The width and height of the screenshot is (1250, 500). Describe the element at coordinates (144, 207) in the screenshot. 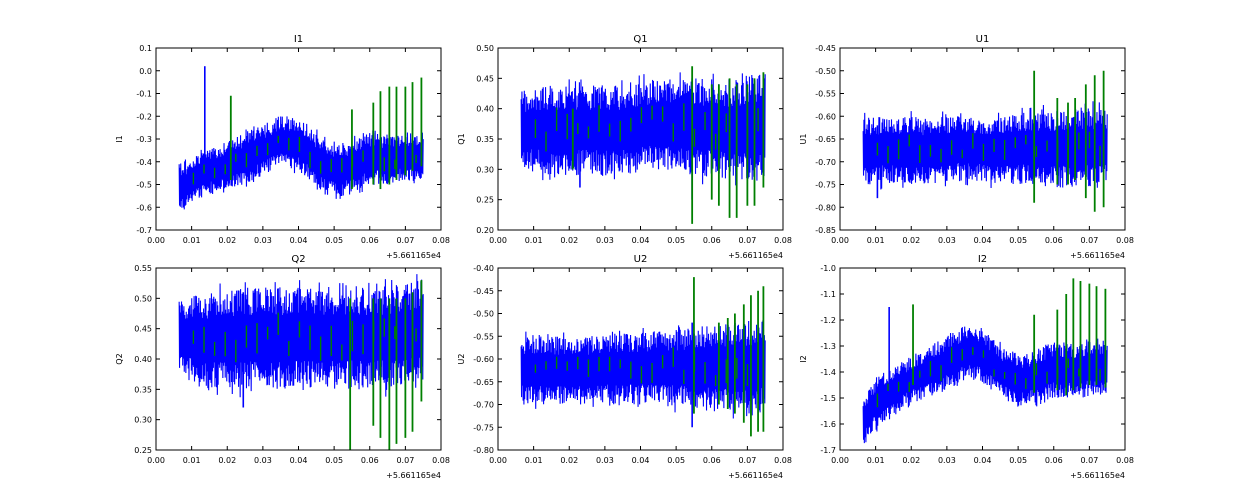

I see `y-tick-label: -0.6` at that location.